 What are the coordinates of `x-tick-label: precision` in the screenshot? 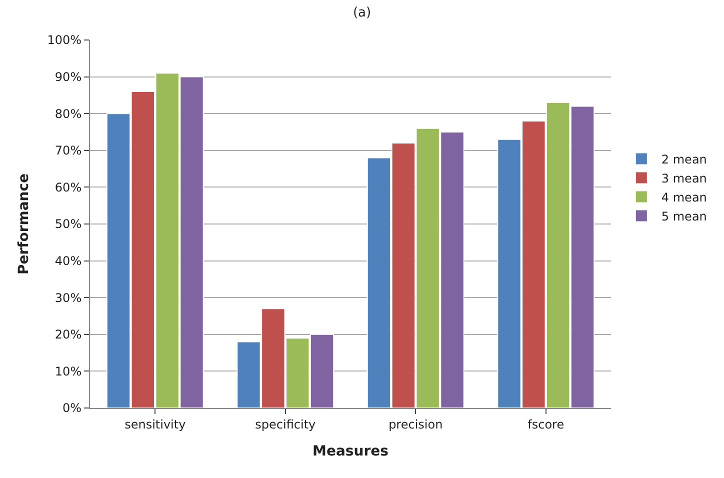 It's located at (415, 424).